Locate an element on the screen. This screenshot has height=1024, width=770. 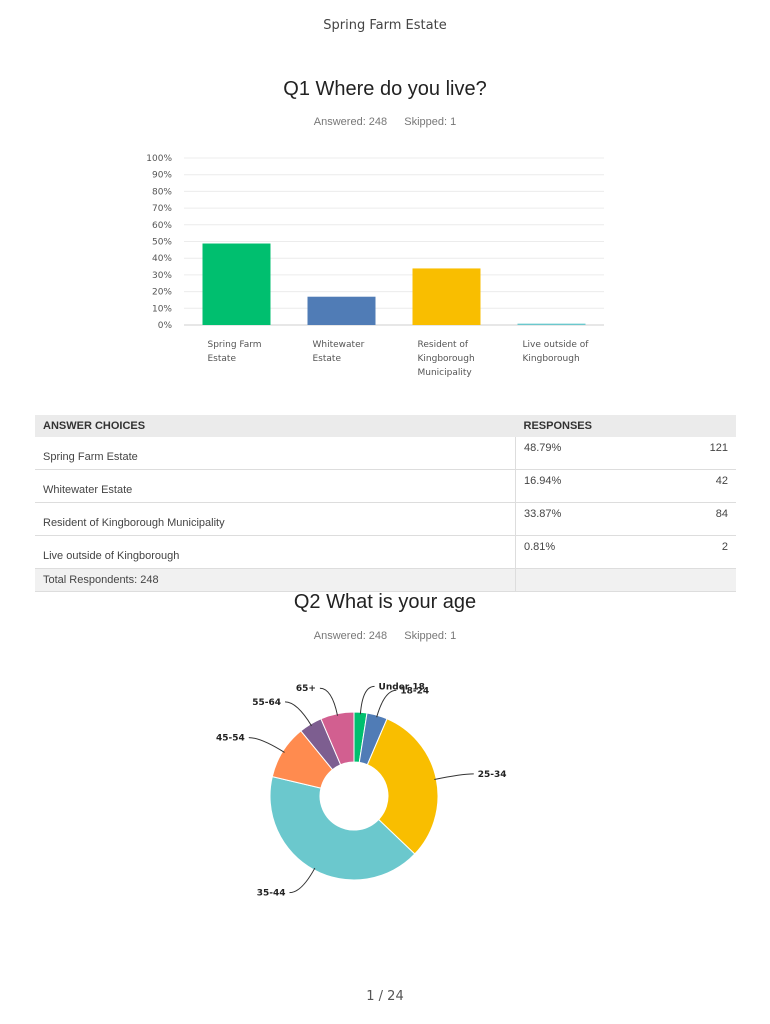
q1-meta: Answered: 248 Skipped: 1 is located at coordinates (385, 122).